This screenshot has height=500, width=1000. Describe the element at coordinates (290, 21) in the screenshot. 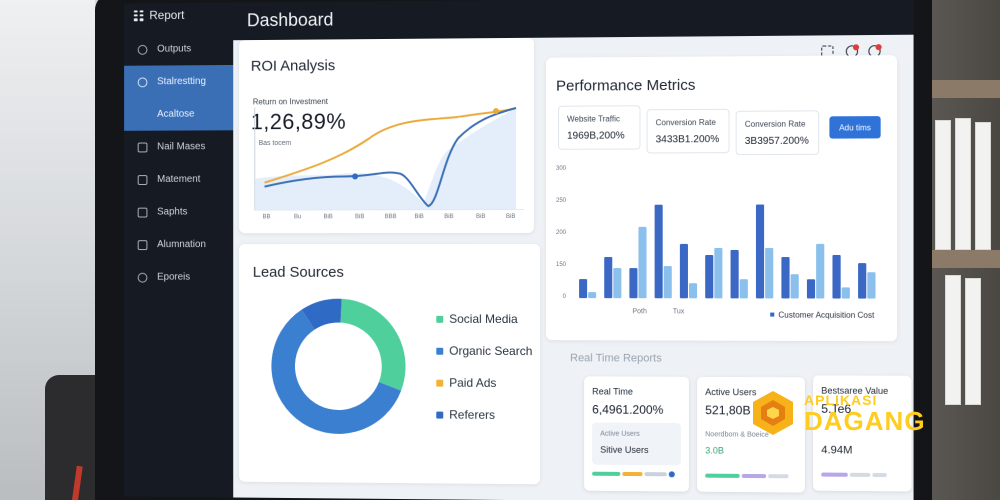

I see `page-title: Dashboard` at that location.